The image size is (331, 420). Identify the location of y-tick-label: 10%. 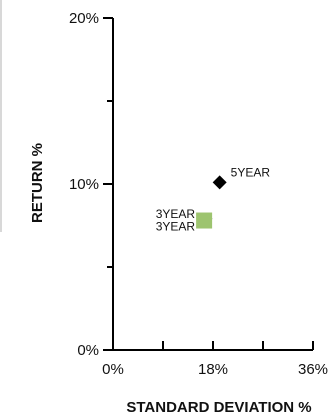
(84, 184).